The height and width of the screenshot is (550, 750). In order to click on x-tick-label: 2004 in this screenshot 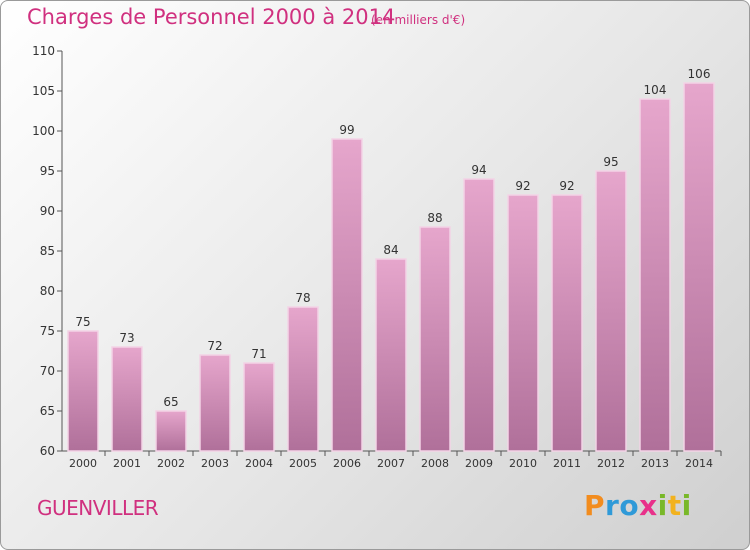, I will do `click(259, 463)`.